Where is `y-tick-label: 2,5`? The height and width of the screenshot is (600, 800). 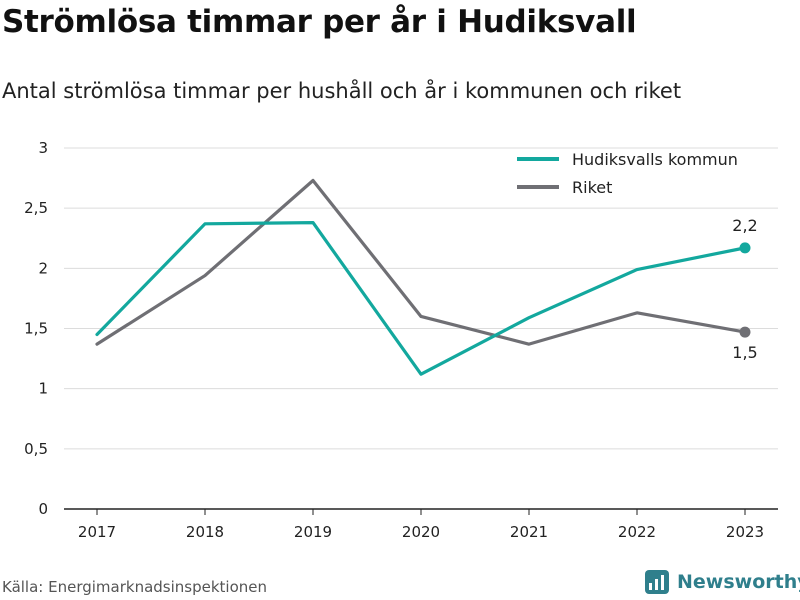 y-tick-label: 2,5 is located at coordinates (36, 208).